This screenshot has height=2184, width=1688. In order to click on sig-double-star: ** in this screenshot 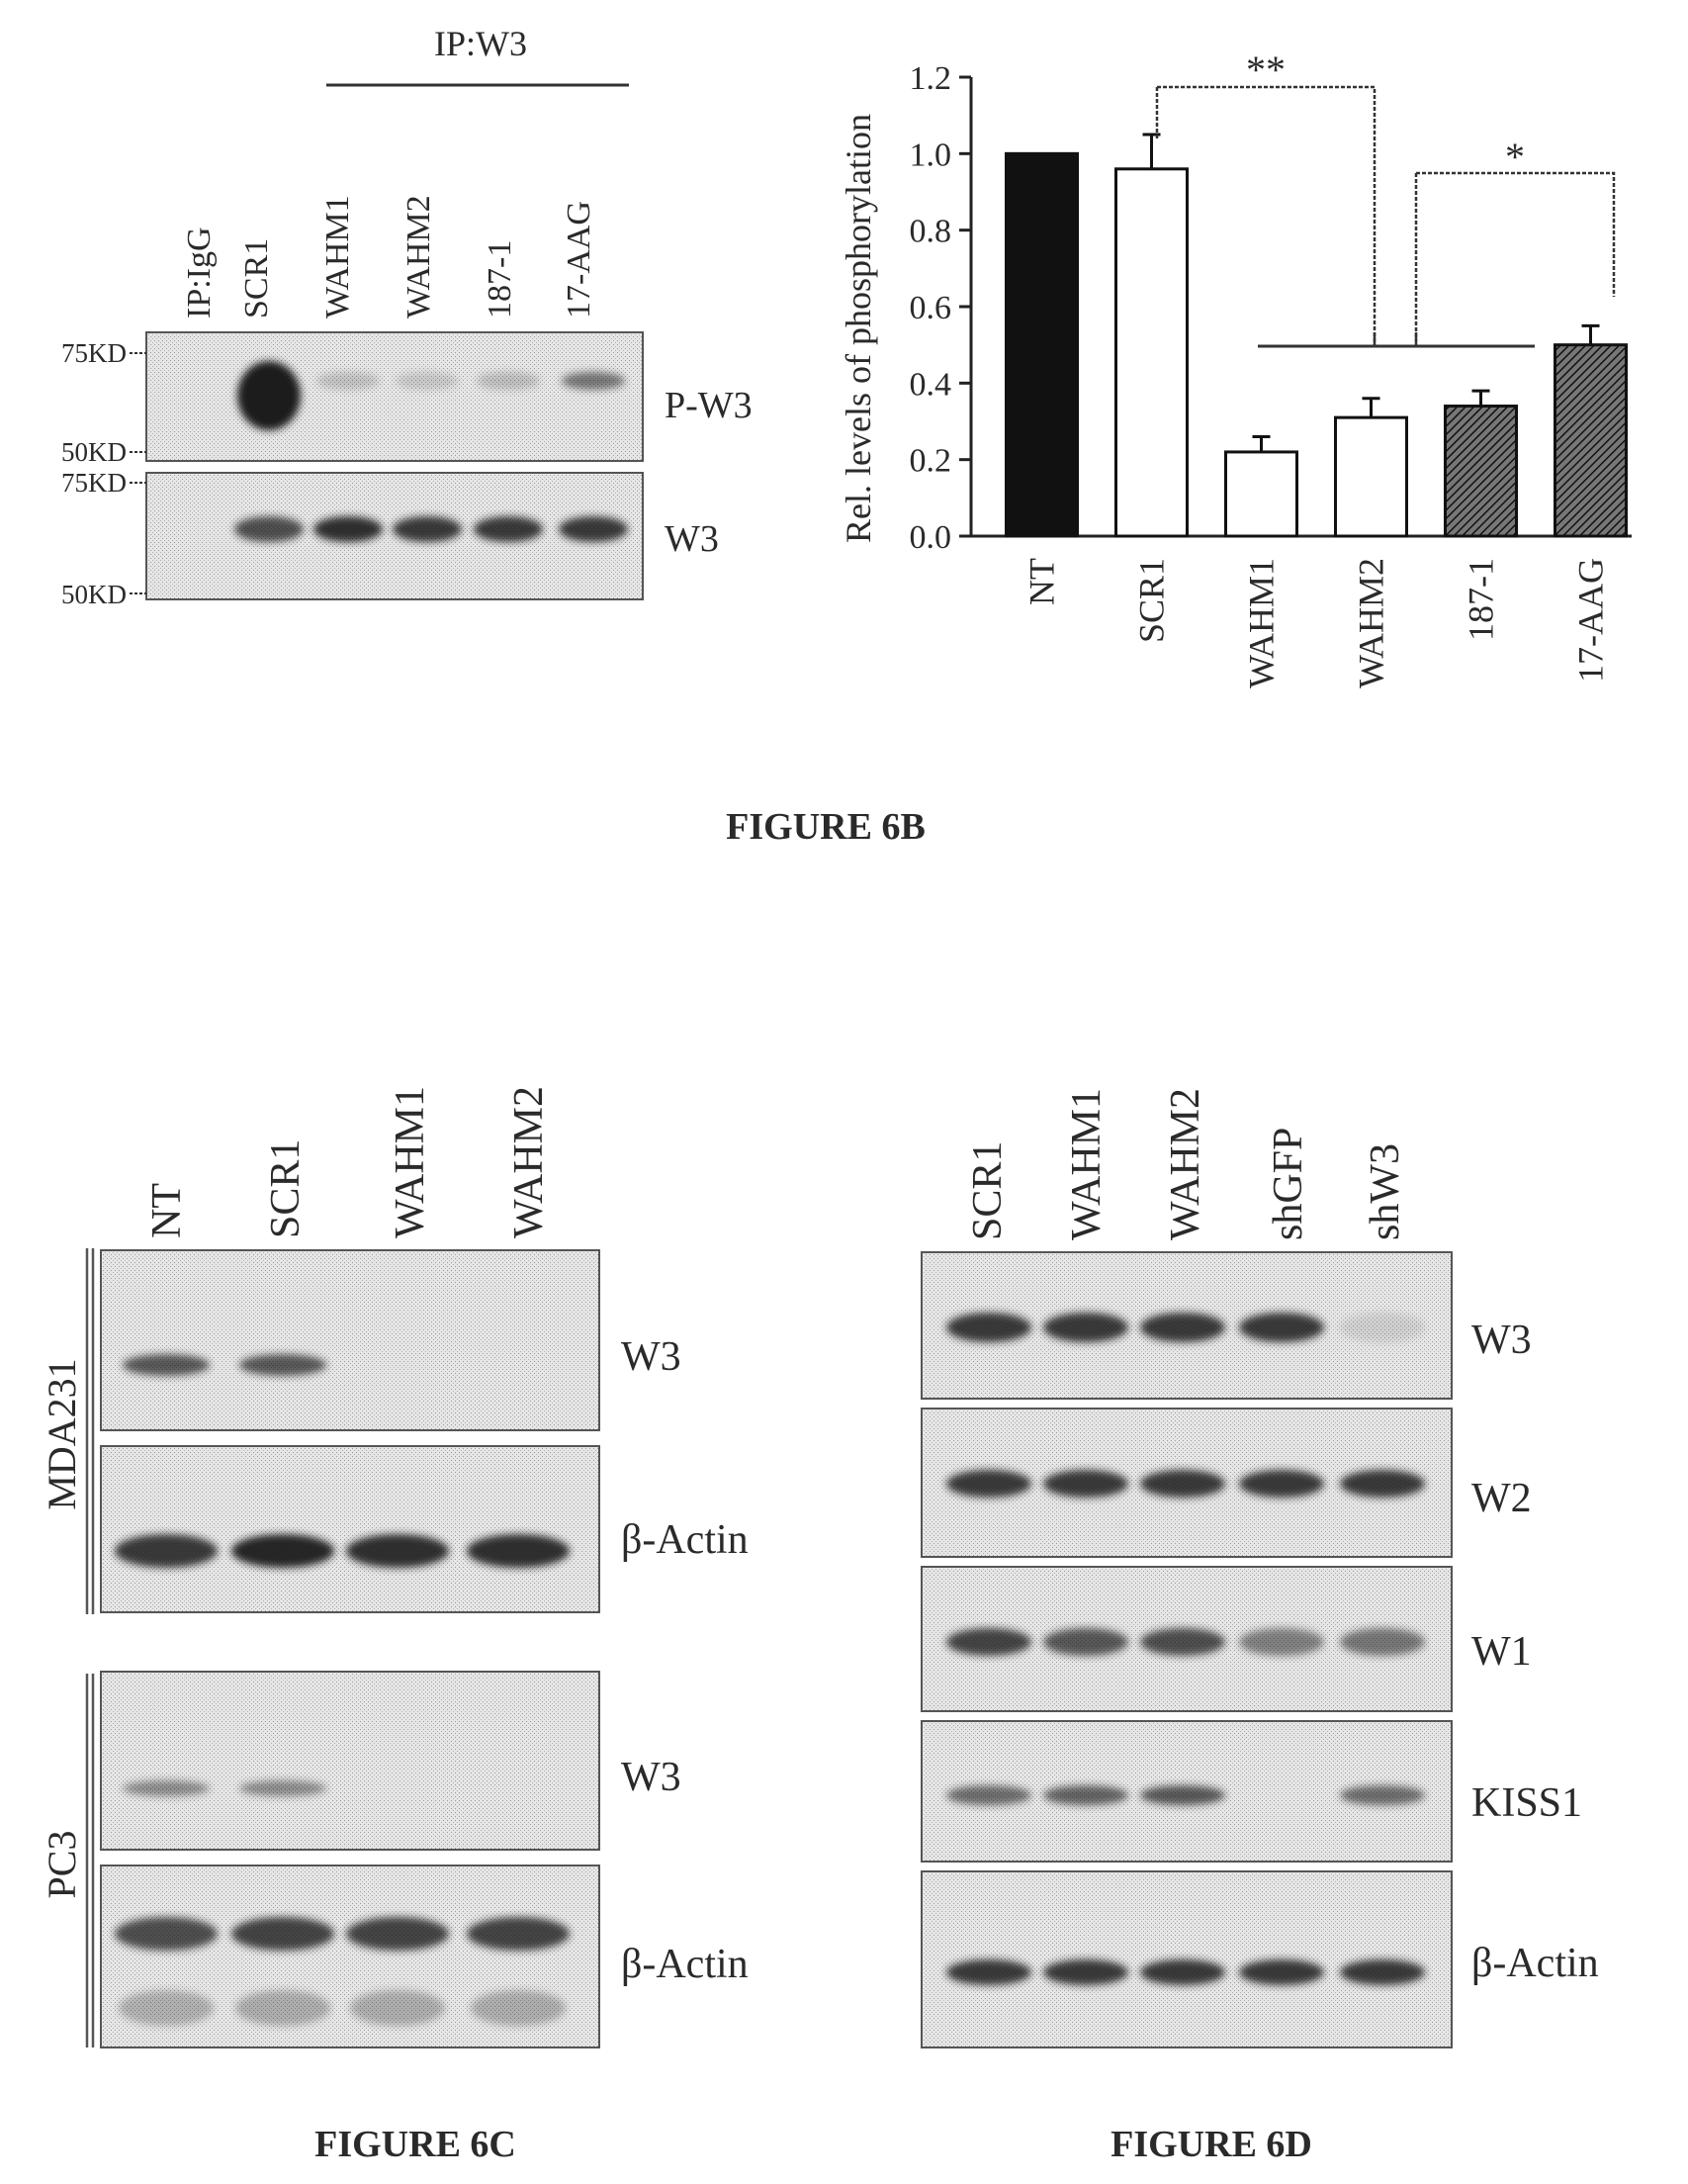, I will do `click(1266, 69)`.